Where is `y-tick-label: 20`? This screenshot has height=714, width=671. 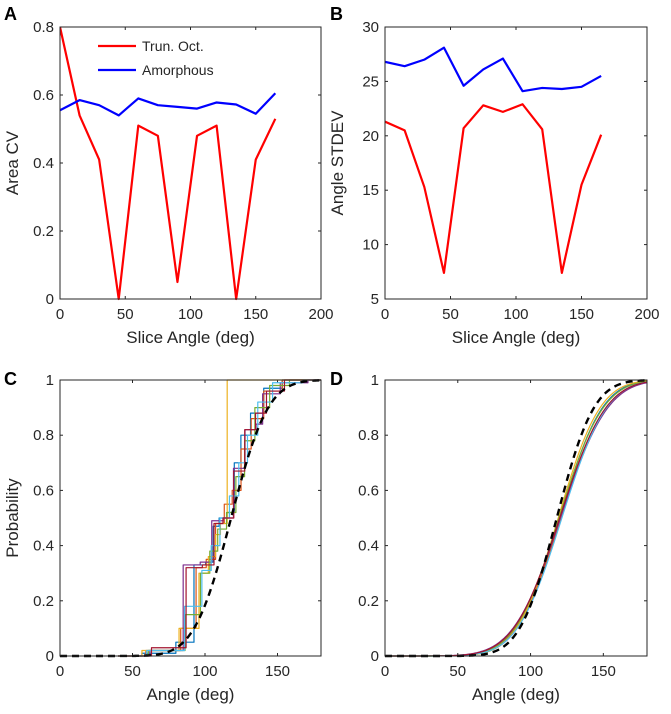
y-tick-label: 20 is located at coordinates (370, 136).